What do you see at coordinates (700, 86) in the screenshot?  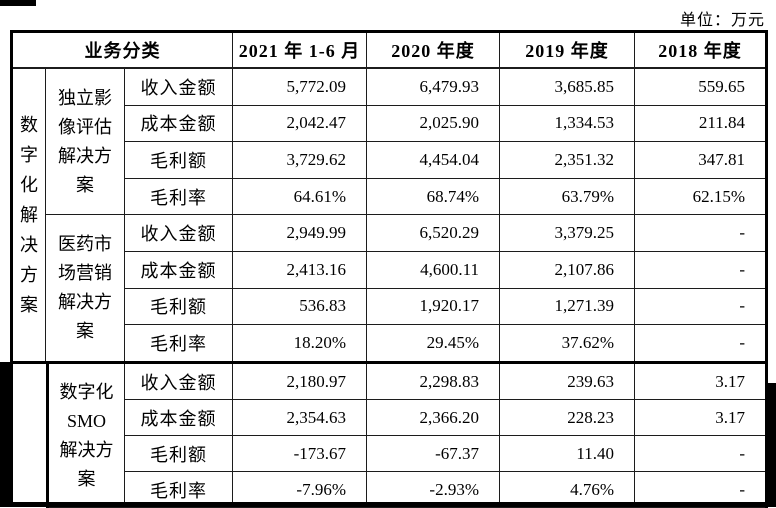 I see `value-cell: 559.65` at bounding box center [700, 86].